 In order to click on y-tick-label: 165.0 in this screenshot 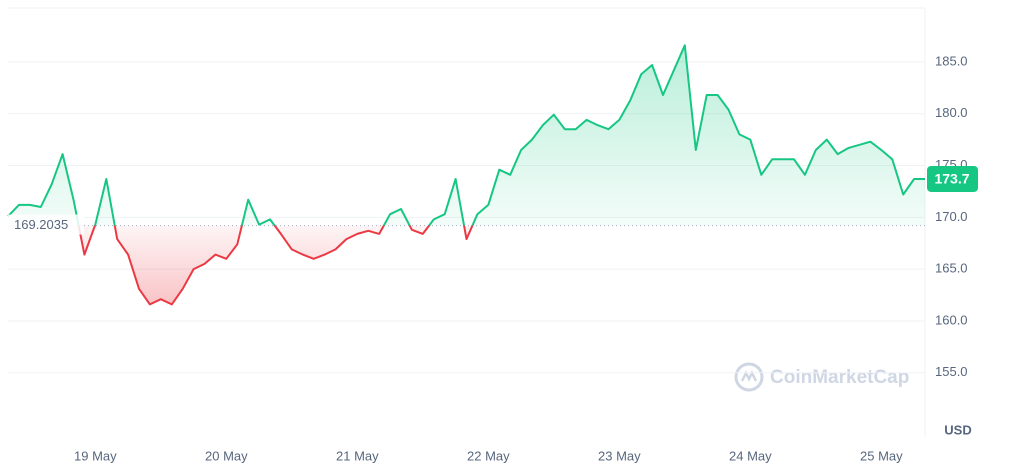, I will do `click(951, 268)`.